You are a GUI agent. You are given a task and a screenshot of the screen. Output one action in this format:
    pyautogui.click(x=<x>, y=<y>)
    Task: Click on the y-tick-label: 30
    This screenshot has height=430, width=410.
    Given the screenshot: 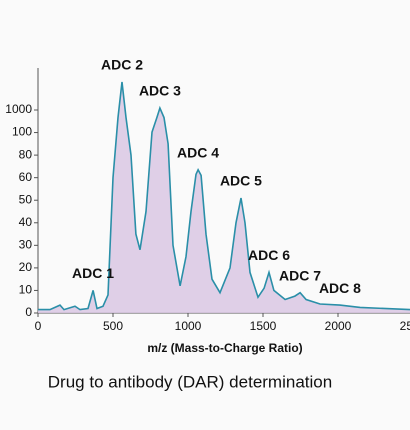 What is the action you would take?
    pyautogui.click(x=26, y=245)
    